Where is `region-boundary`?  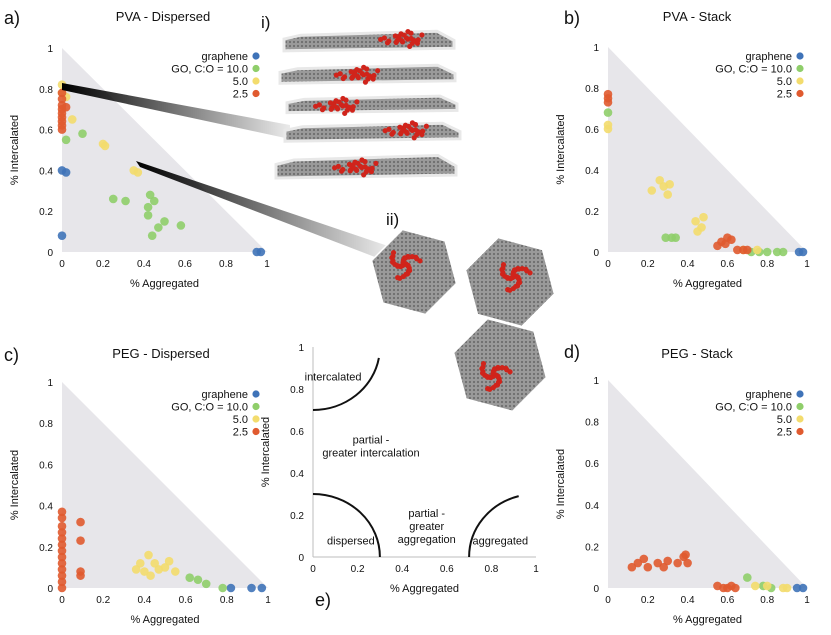 region-boundary is located at coordinates (346, 384).